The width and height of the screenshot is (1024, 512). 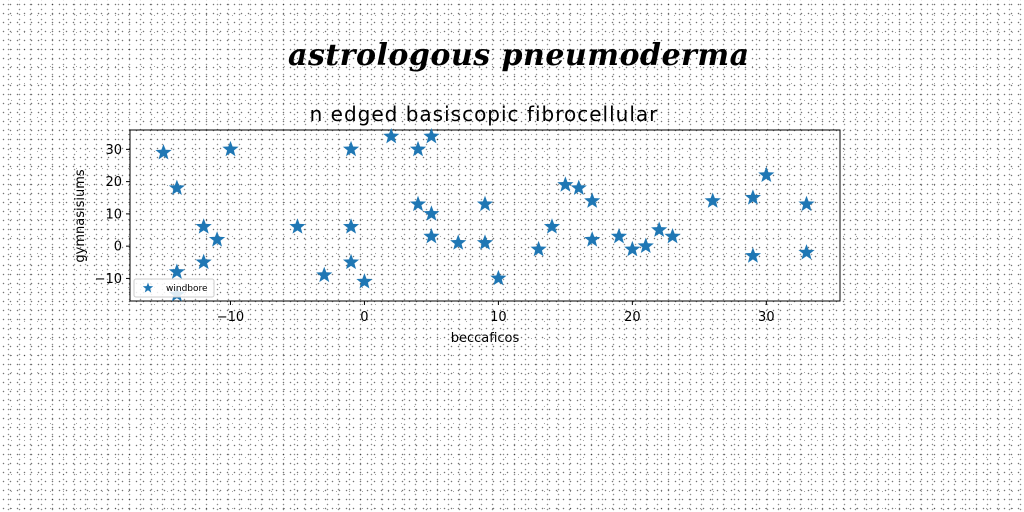 I want to click on x-tick-label: 10, so click(x=498, y=317).